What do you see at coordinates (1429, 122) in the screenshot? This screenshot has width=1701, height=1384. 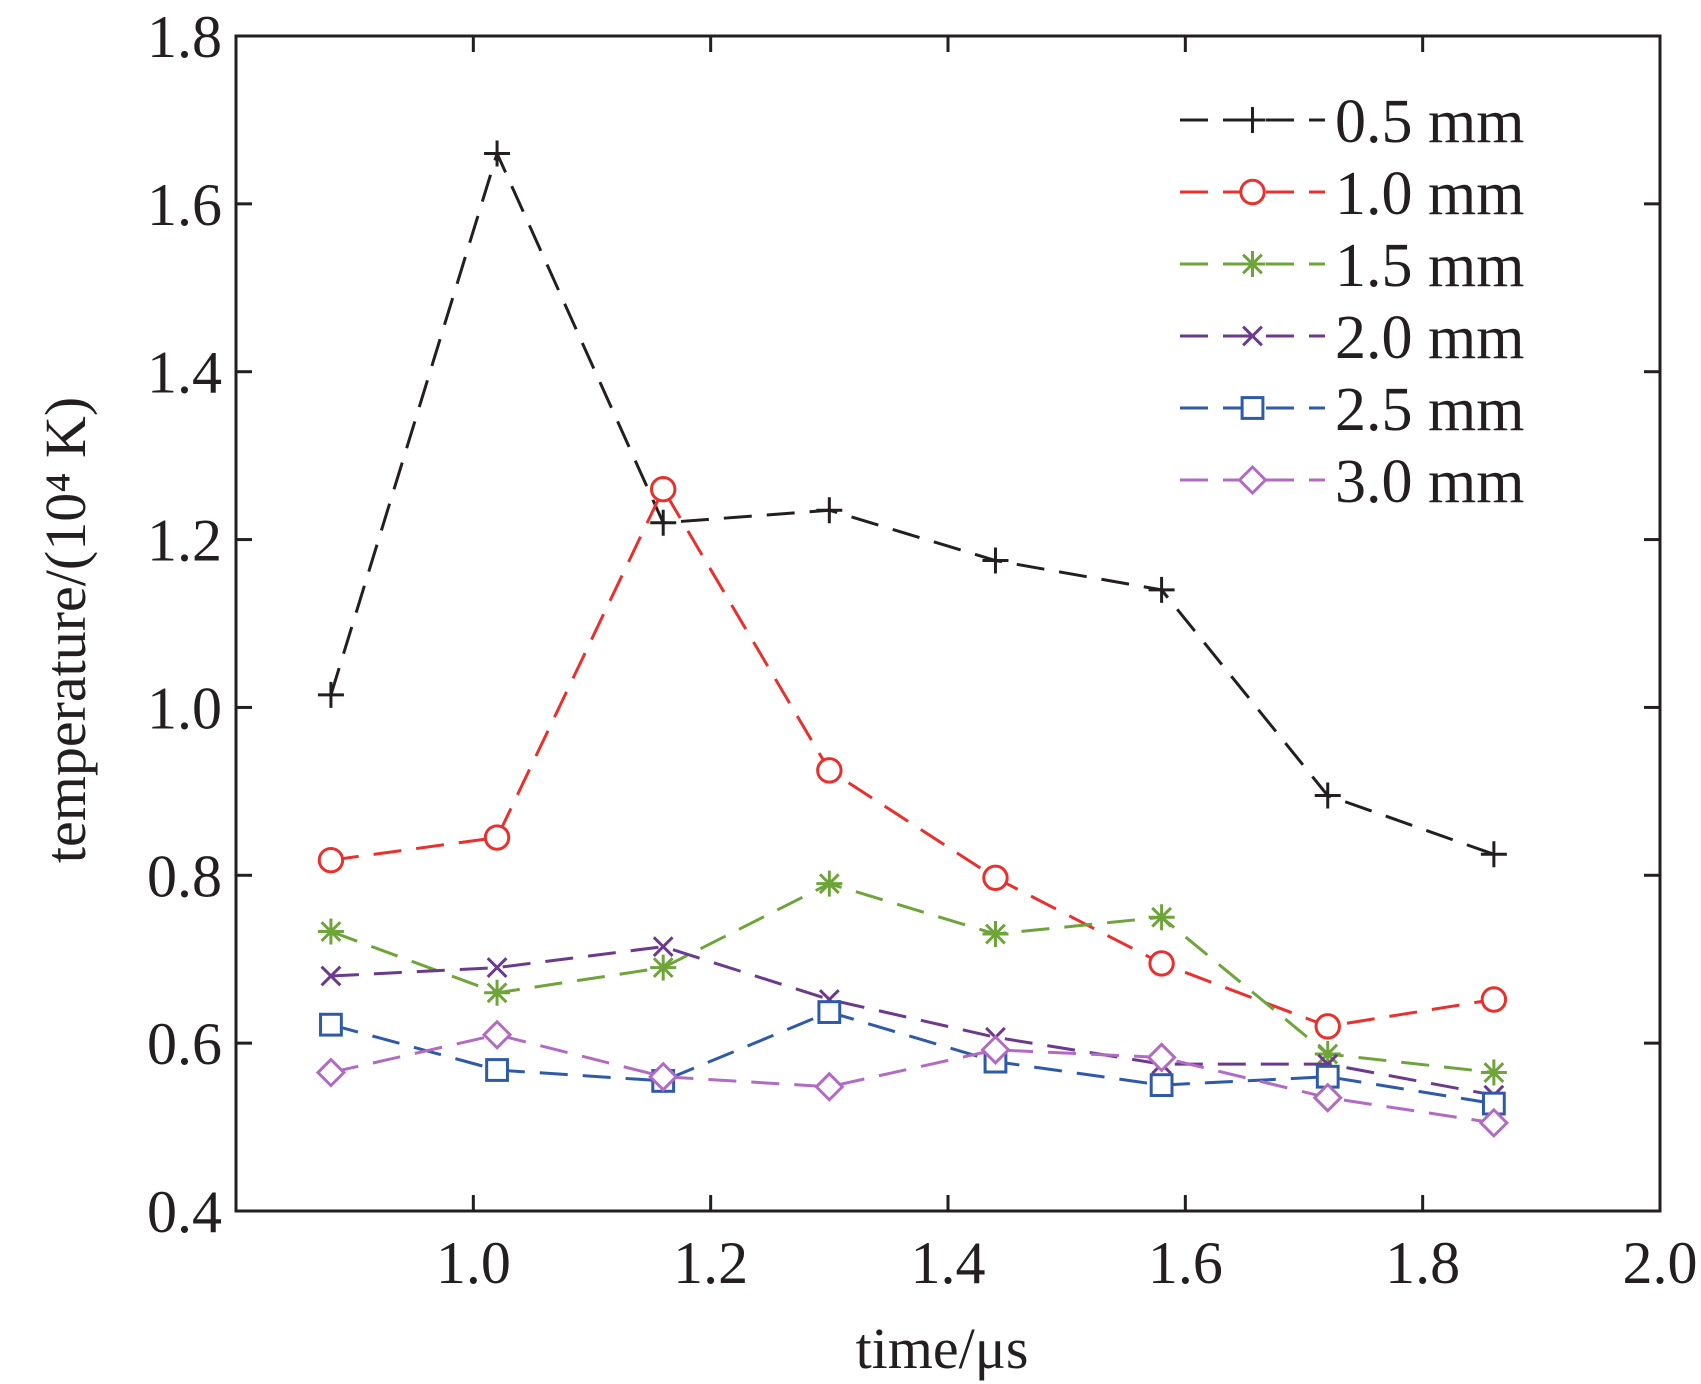 I see `legend-label: 0.5 mm` at bounding box center [1429, 122].